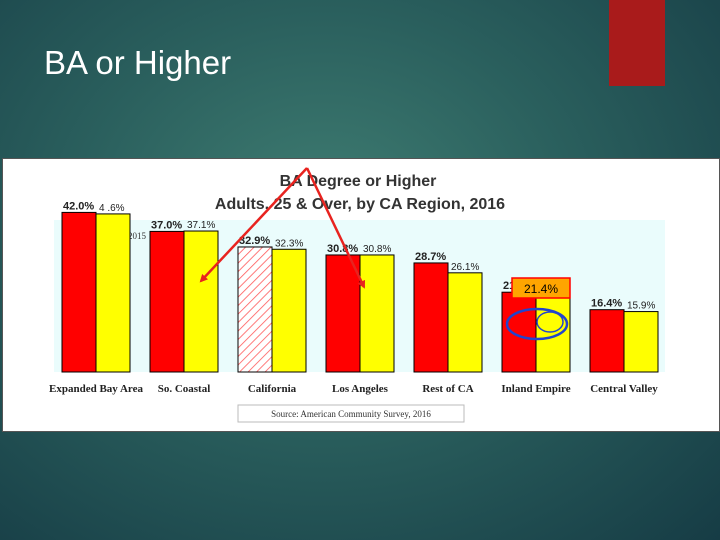 Image resolution: width=720 pixels, height=540 pixels. What do you see at coordinates (465, 267) in the screenshot?
I see `data-label-rest-of-ca-2015: 26.1%` at bounding box center [465, 267].